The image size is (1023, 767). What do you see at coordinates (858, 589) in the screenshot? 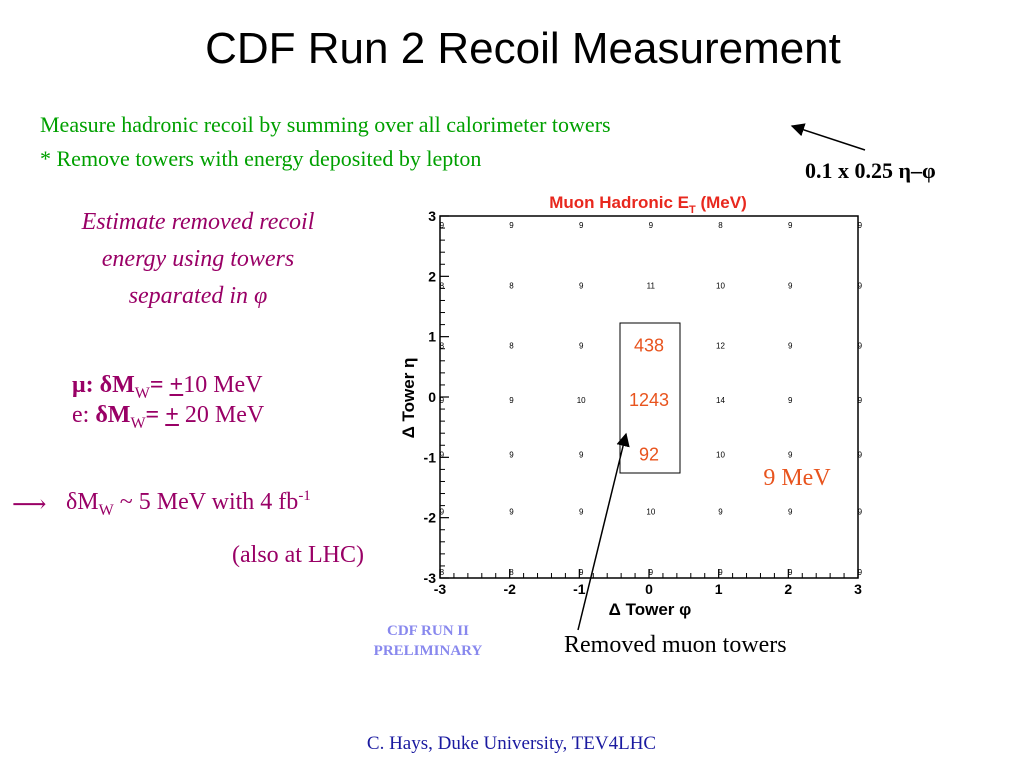
I see `x-tick-label: 3` at bounding box center [858, 589].